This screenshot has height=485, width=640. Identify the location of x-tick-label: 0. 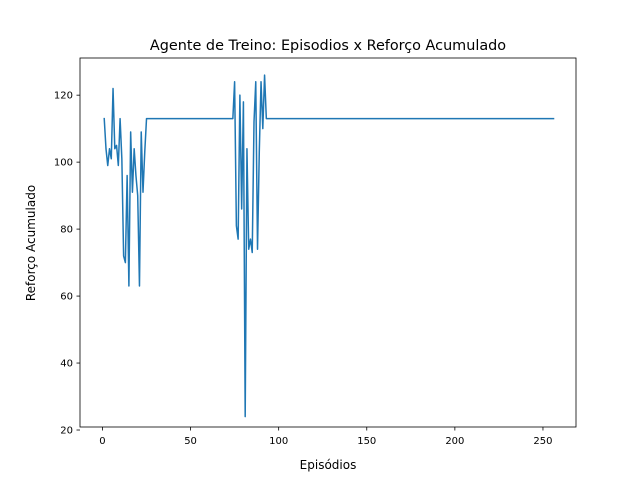
(102, 441).